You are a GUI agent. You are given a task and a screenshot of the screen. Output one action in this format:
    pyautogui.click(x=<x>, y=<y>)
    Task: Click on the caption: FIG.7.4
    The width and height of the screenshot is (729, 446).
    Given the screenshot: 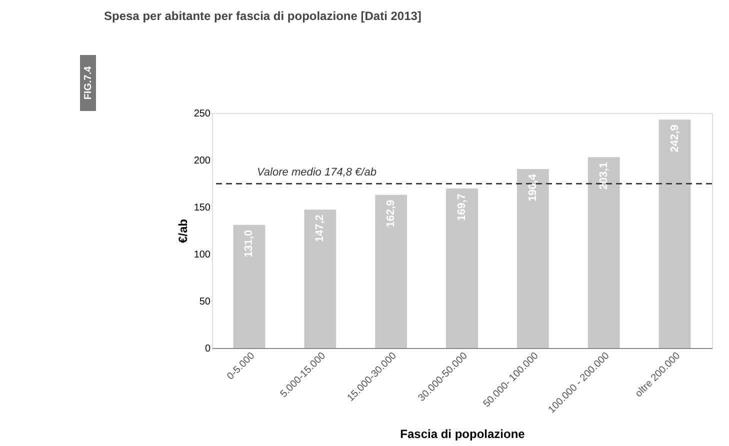 What is the action you would take?
    pyautogui.click(x=88, y=83)
    